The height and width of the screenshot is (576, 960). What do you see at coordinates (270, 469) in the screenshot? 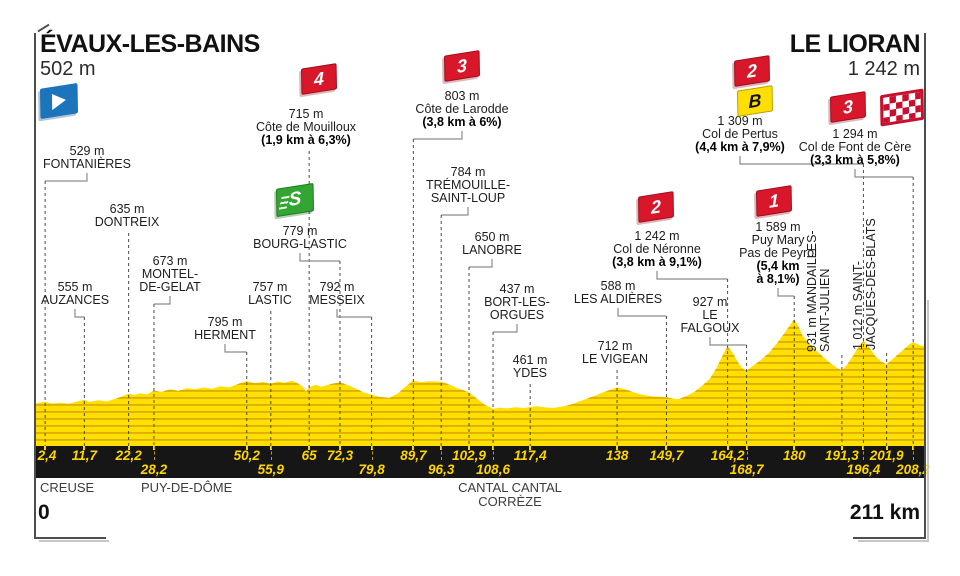
I see `km-marker-value: 55,9` at bounding box center [270, 469].